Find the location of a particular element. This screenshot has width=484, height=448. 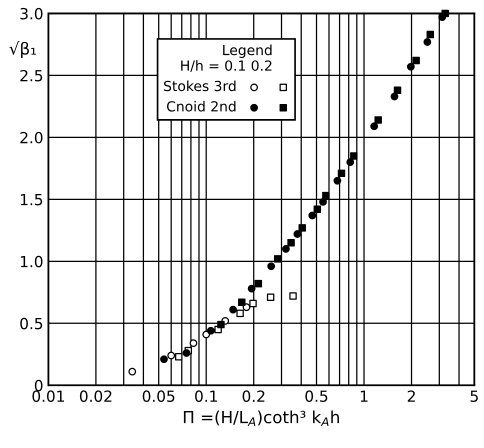

x-tick-label: 0.2 is located at coordinates (253, 396).